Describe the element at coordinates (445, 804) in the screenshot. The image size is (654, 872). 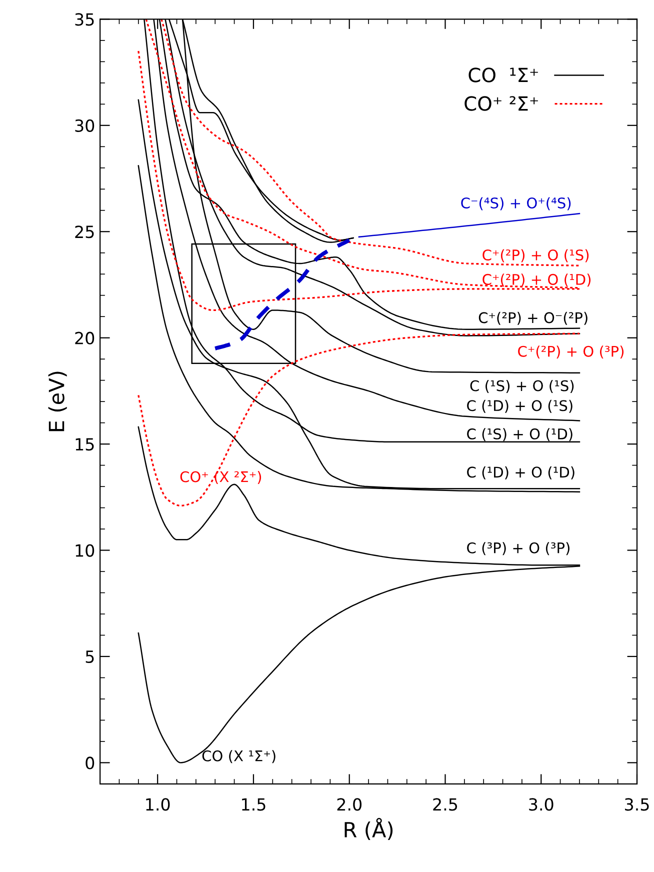
I see `x-tick-label: 2.5` at that location.